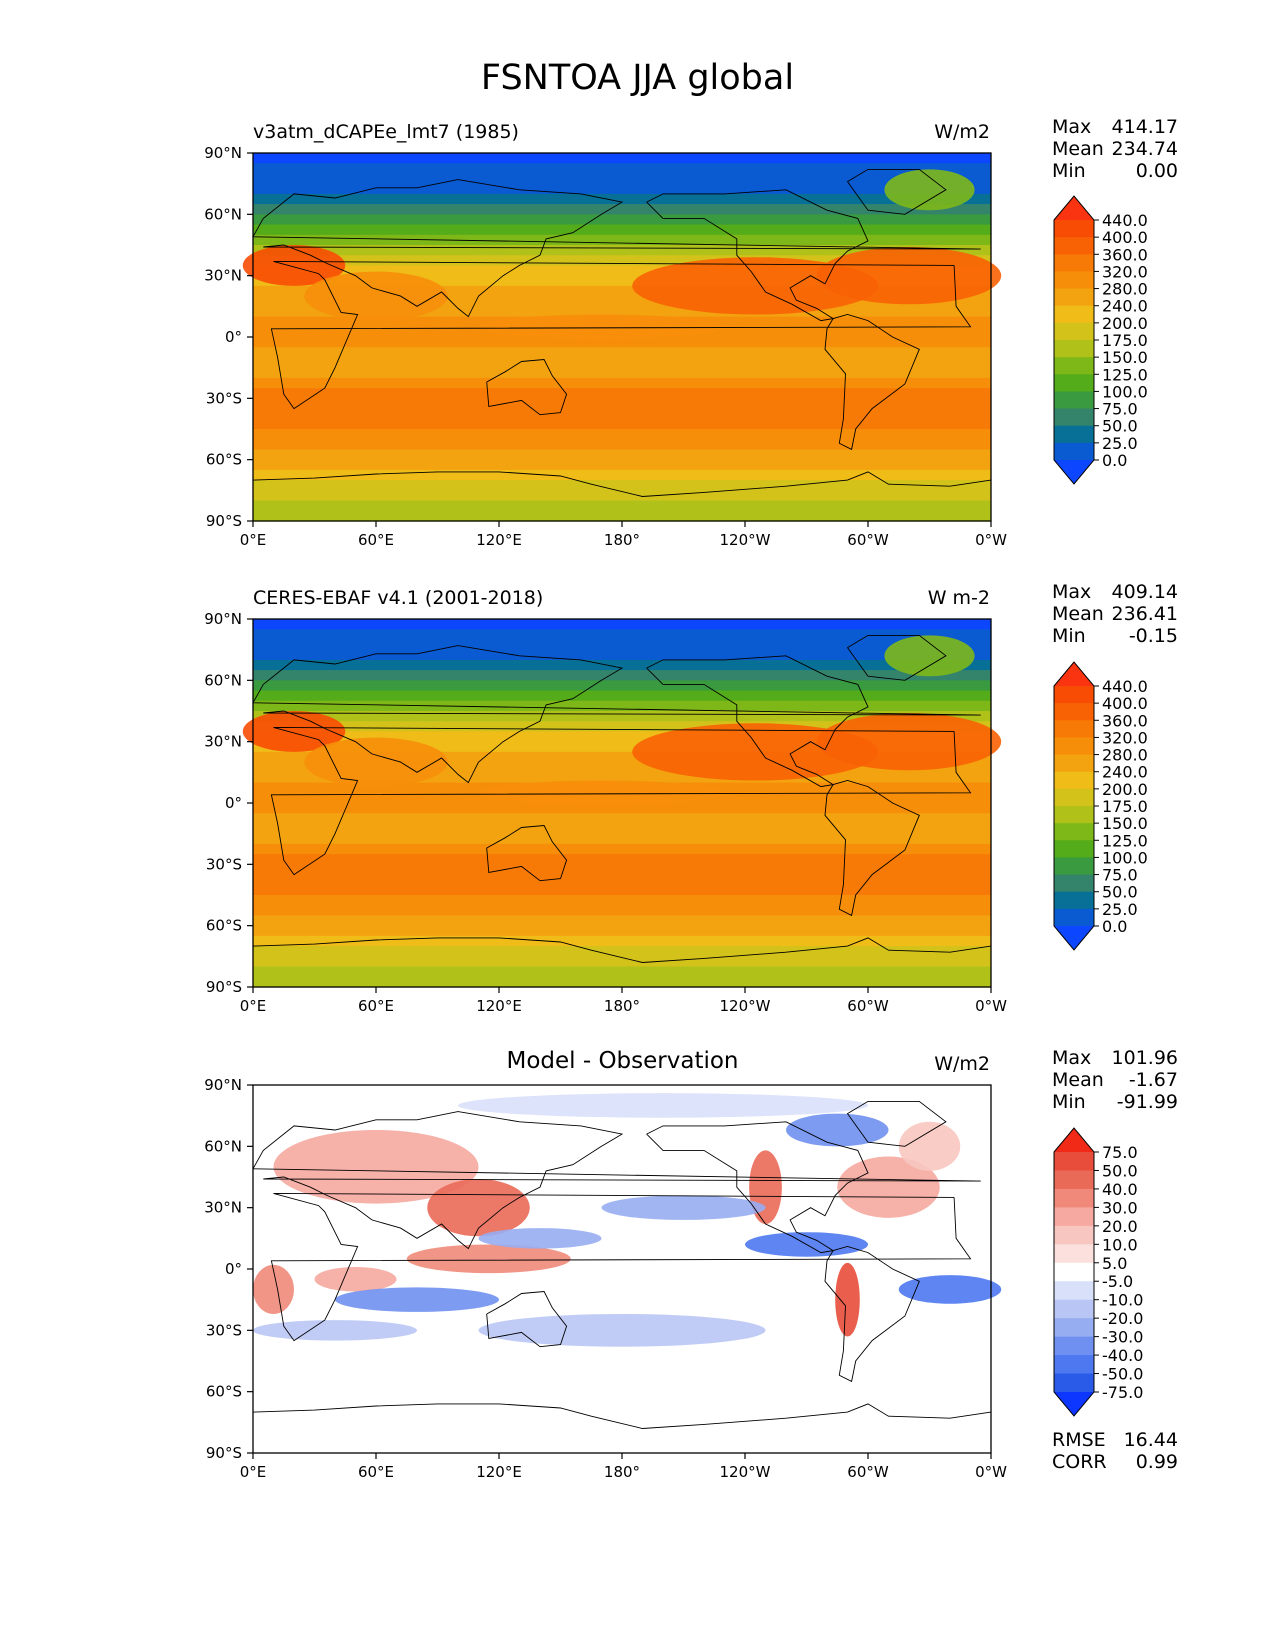  I want to click on metric-rmse-label: RMSE, so click(1079, 1440).